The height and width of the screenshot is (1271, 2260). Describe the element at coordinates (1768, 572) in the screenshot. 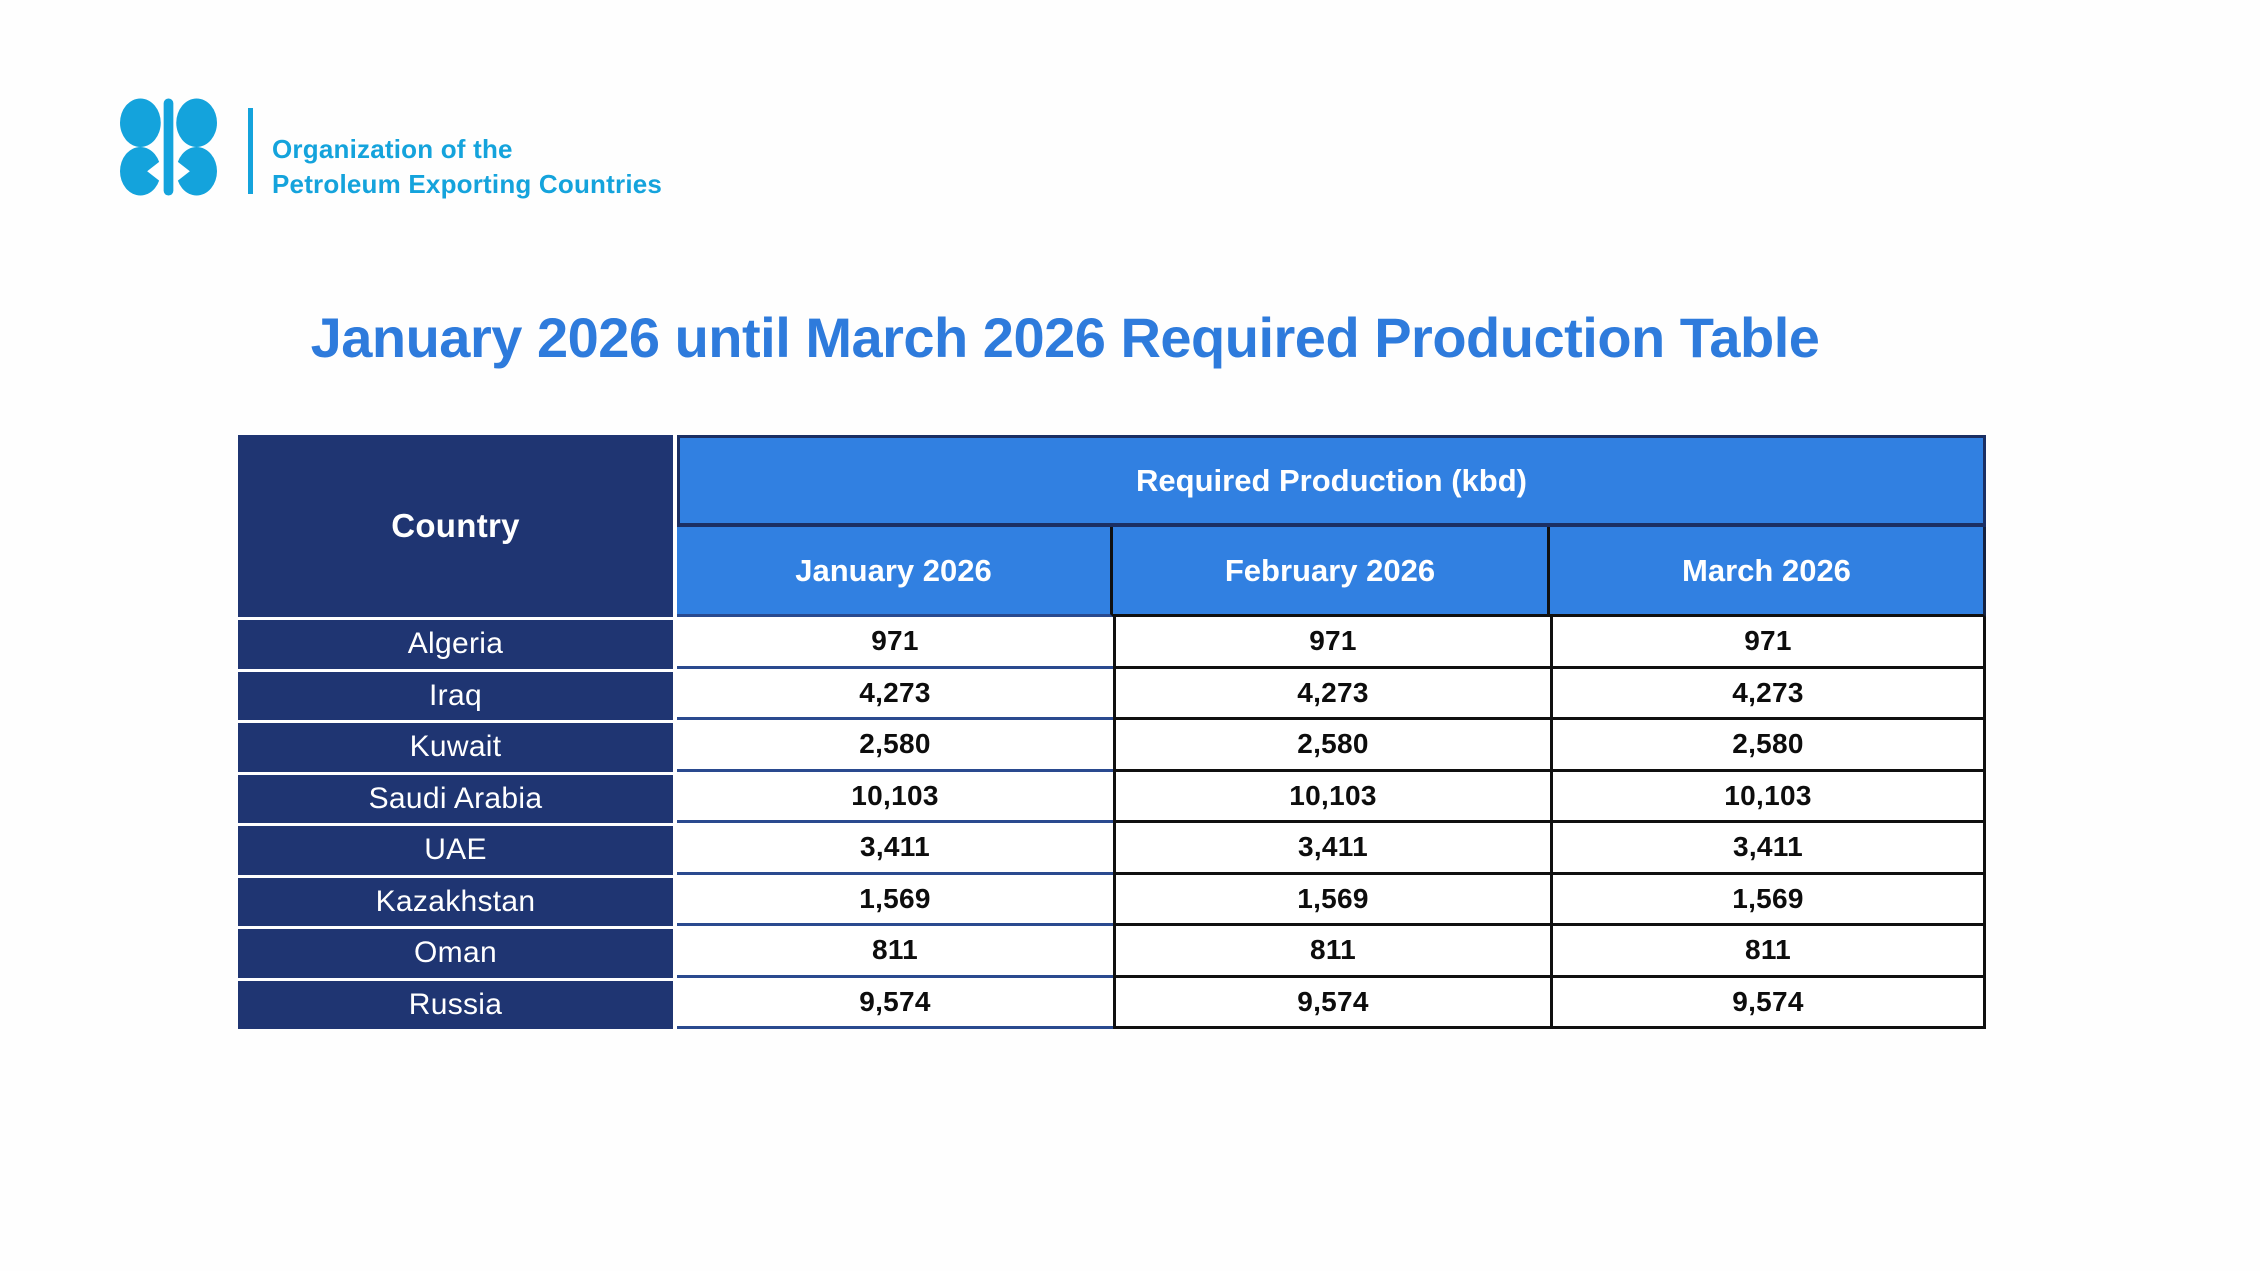

I see `month-header-march: March 2026` at that location.